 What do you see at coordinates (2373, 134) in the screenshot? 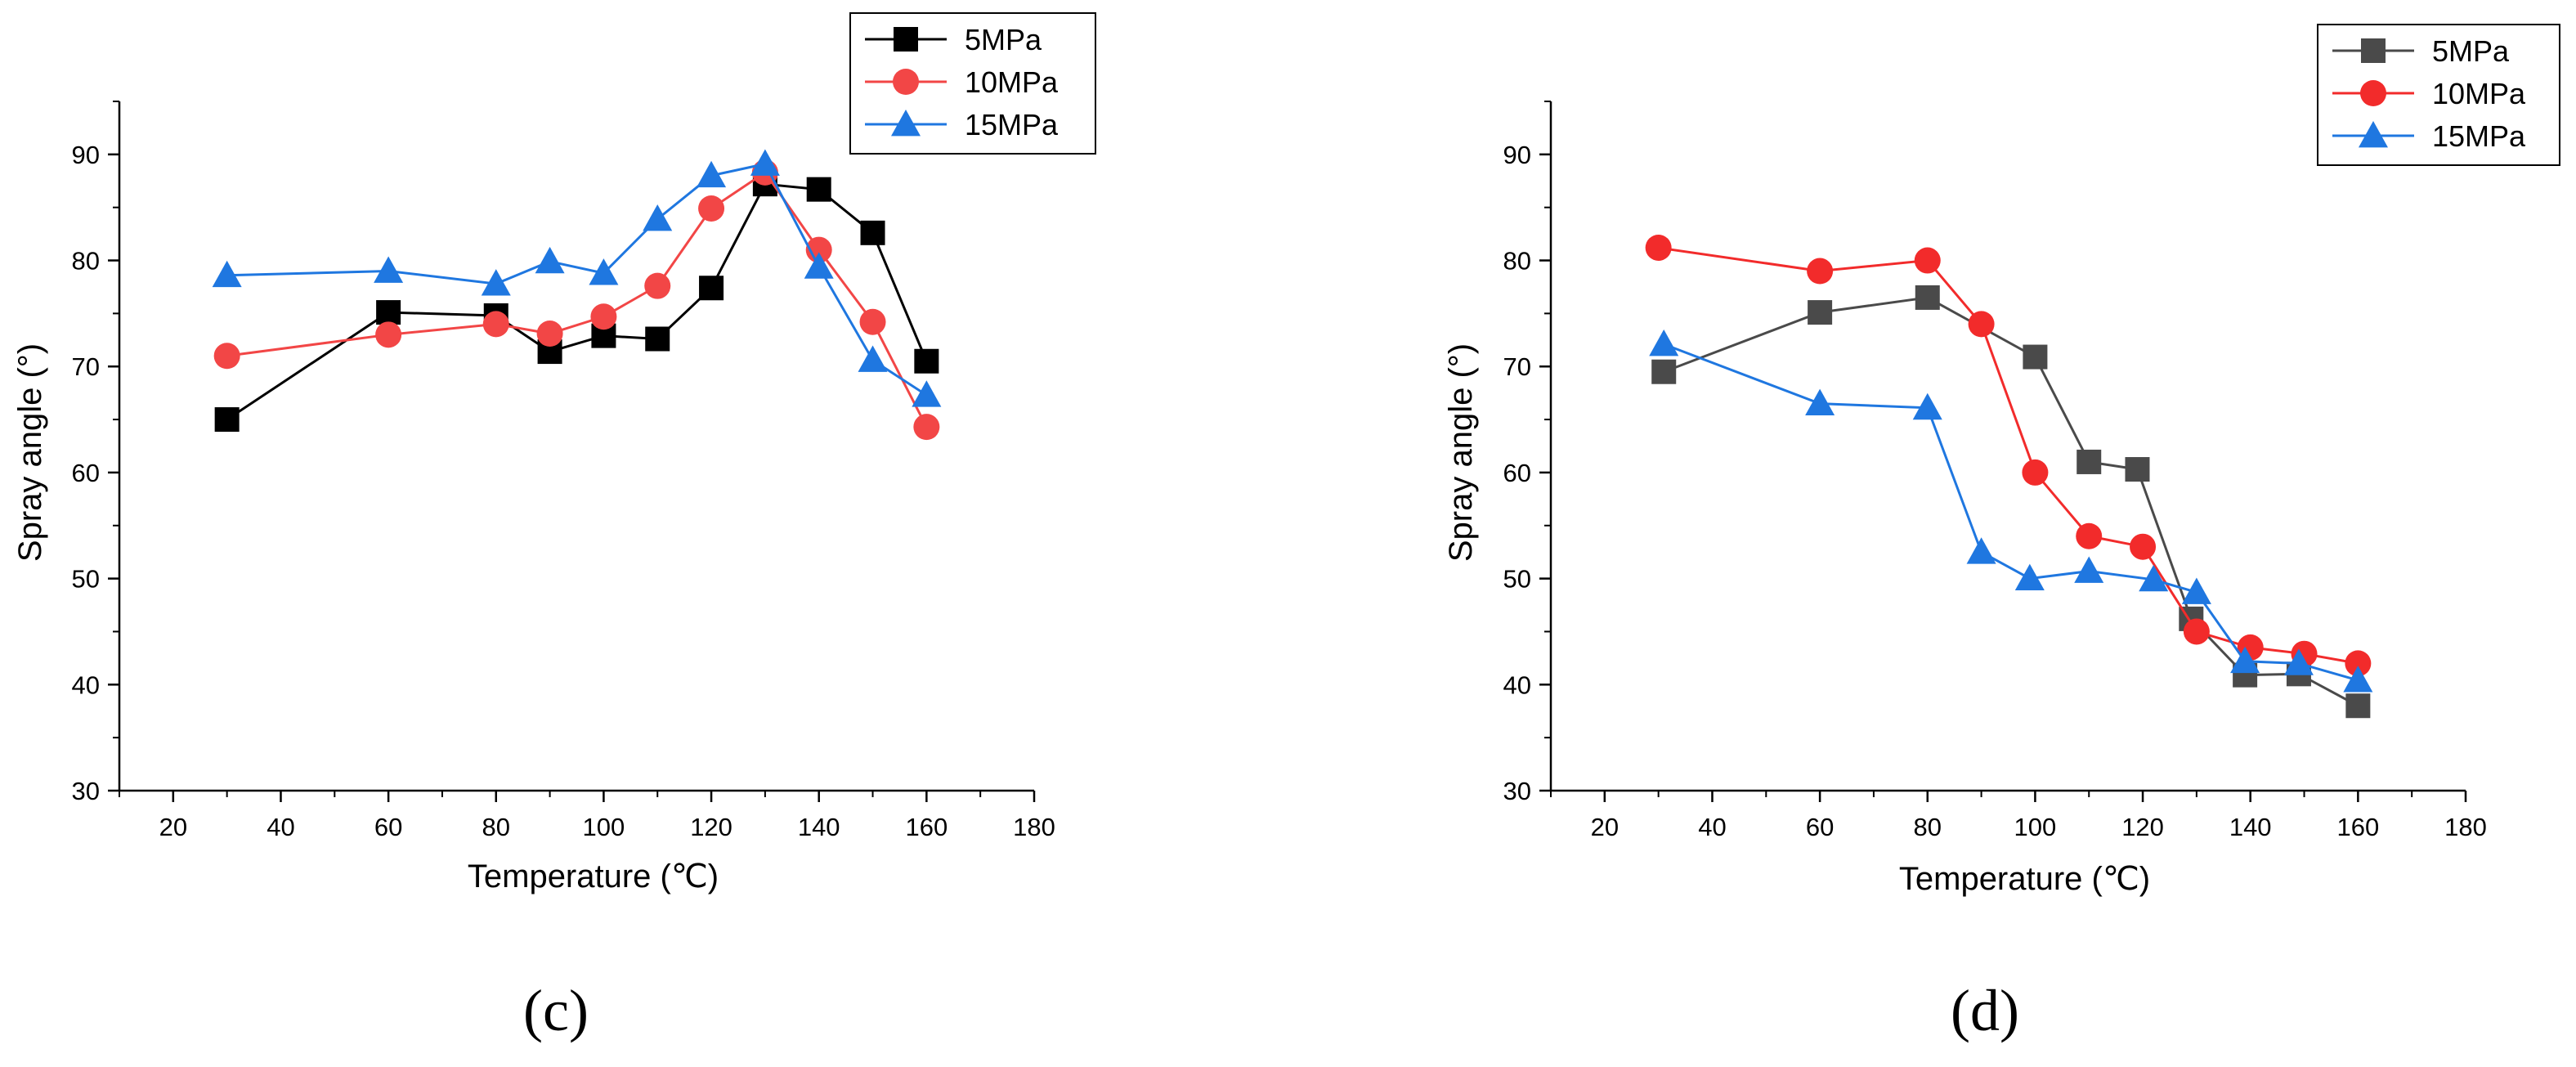
I see `legend-marker-15mpa` at bounding box center [2373, 134].